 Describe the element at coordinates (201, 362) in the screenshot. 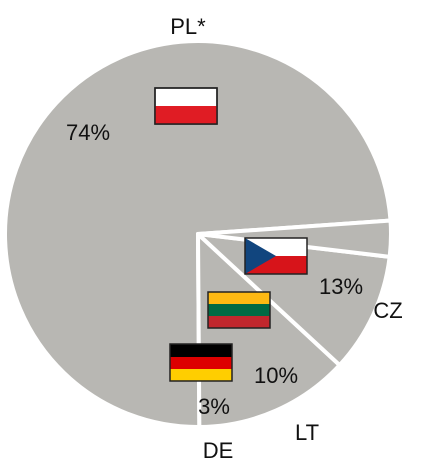

I see `germany-flag` at that location.